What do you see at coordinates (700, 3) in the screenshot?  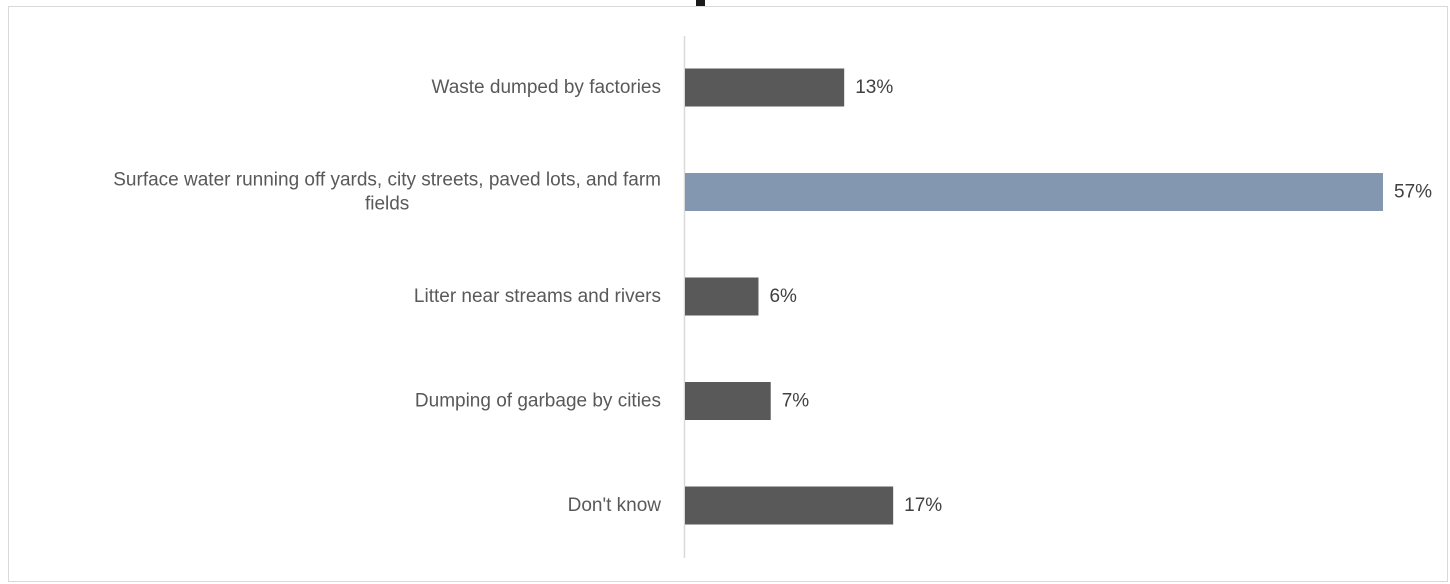 I see `title-fragment` at bounding box center [700, 3].